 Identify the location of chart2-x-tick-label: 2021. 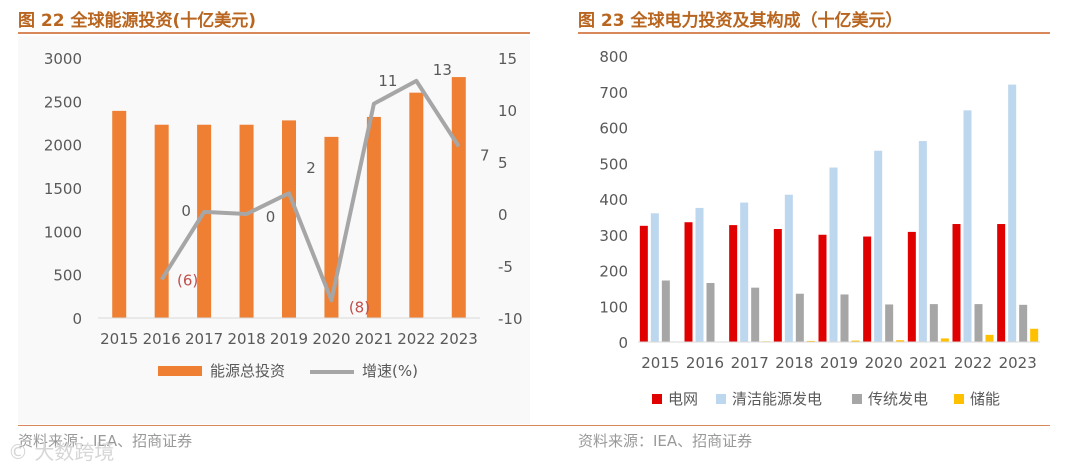
(928, 363).